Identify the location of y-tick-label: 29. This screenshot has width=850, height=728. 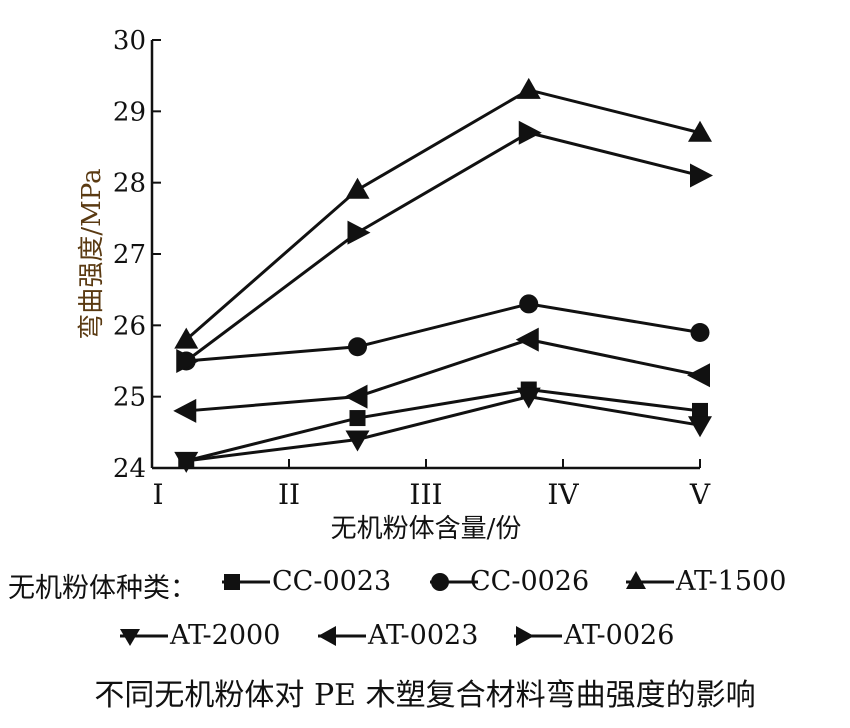
(129, 112).